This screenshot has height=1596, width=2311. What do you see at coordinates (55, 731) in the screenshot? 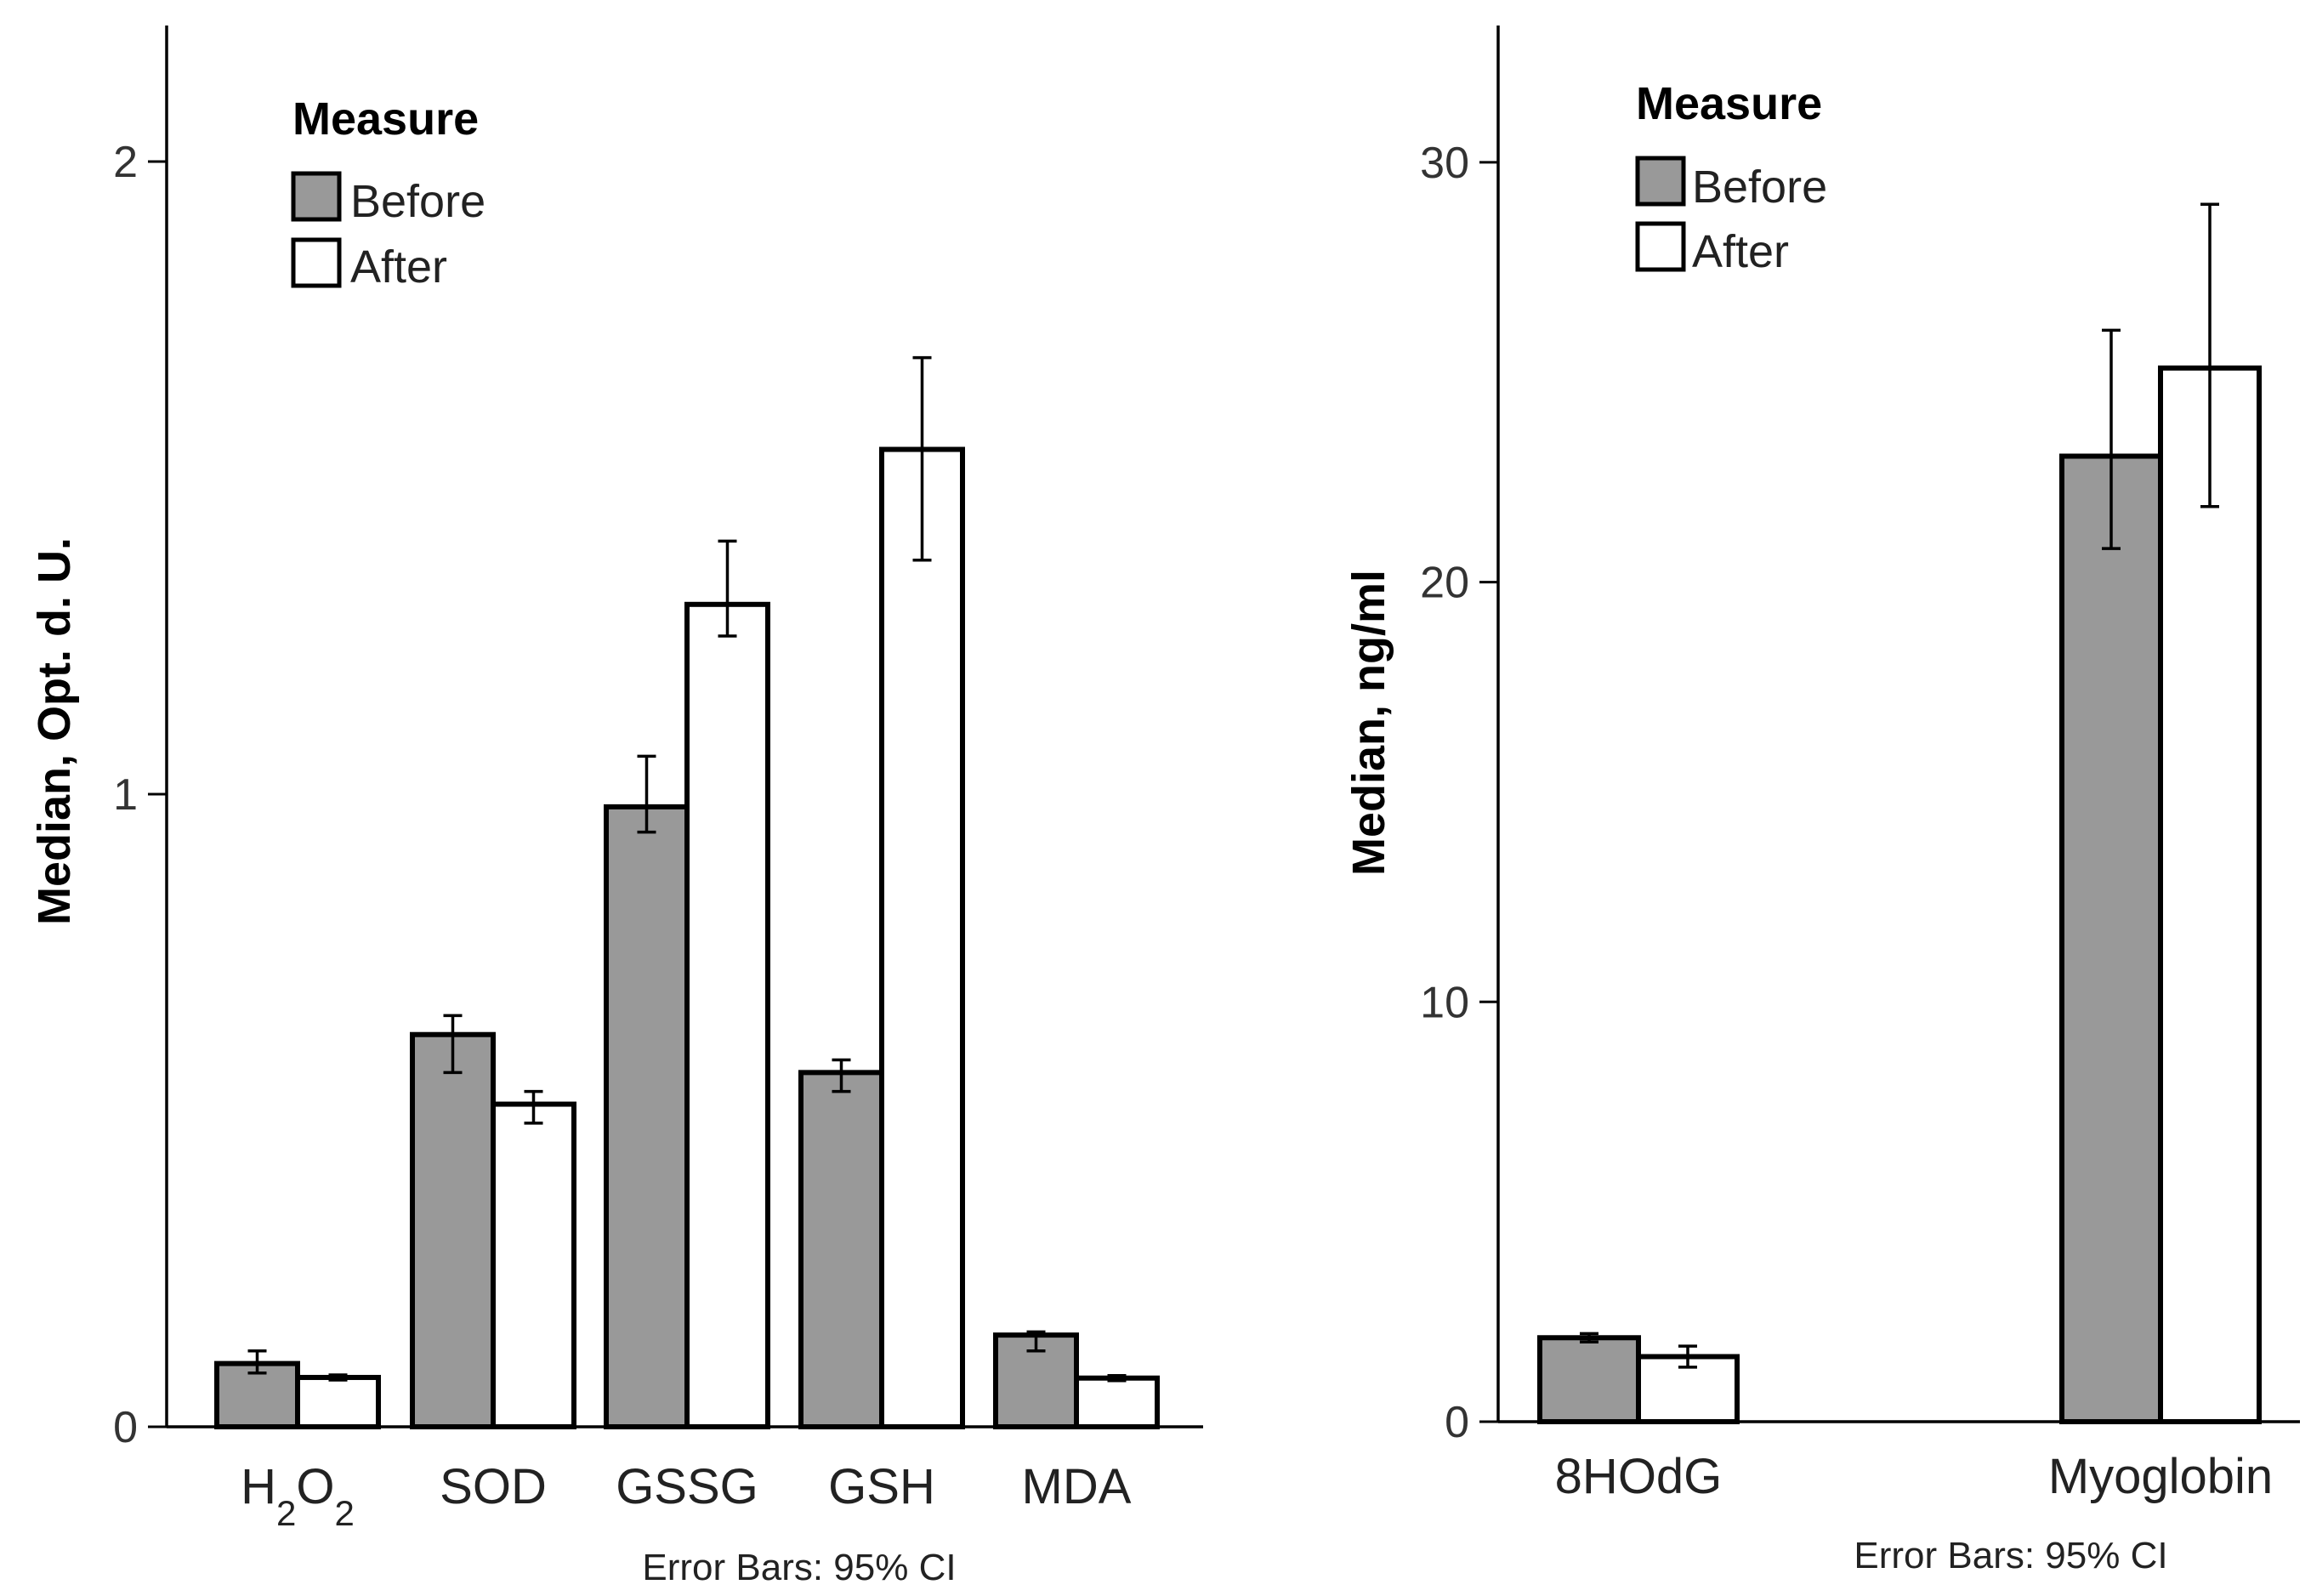
I see `y-axis-title: Median, Opt. d. U.` at bounding box center [55, 731].